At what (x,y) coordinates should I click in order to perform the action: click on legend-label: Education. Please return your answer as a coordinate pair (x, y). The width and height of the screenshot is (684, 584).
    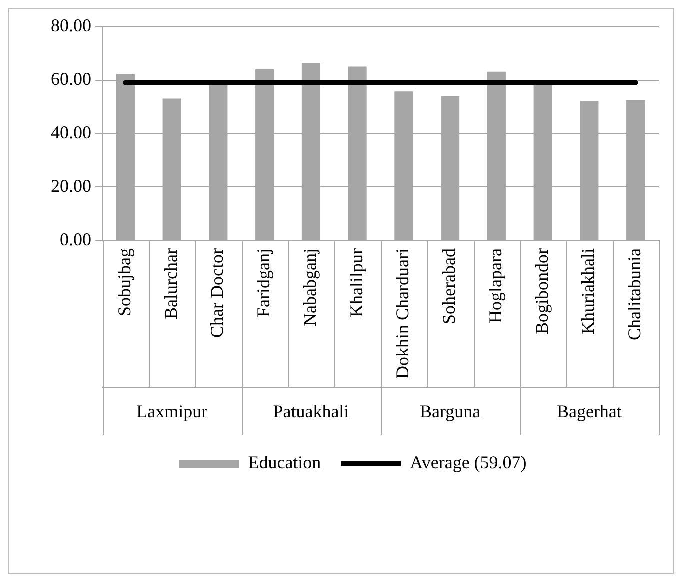
    Looking at the image, I should click on (285, 462).